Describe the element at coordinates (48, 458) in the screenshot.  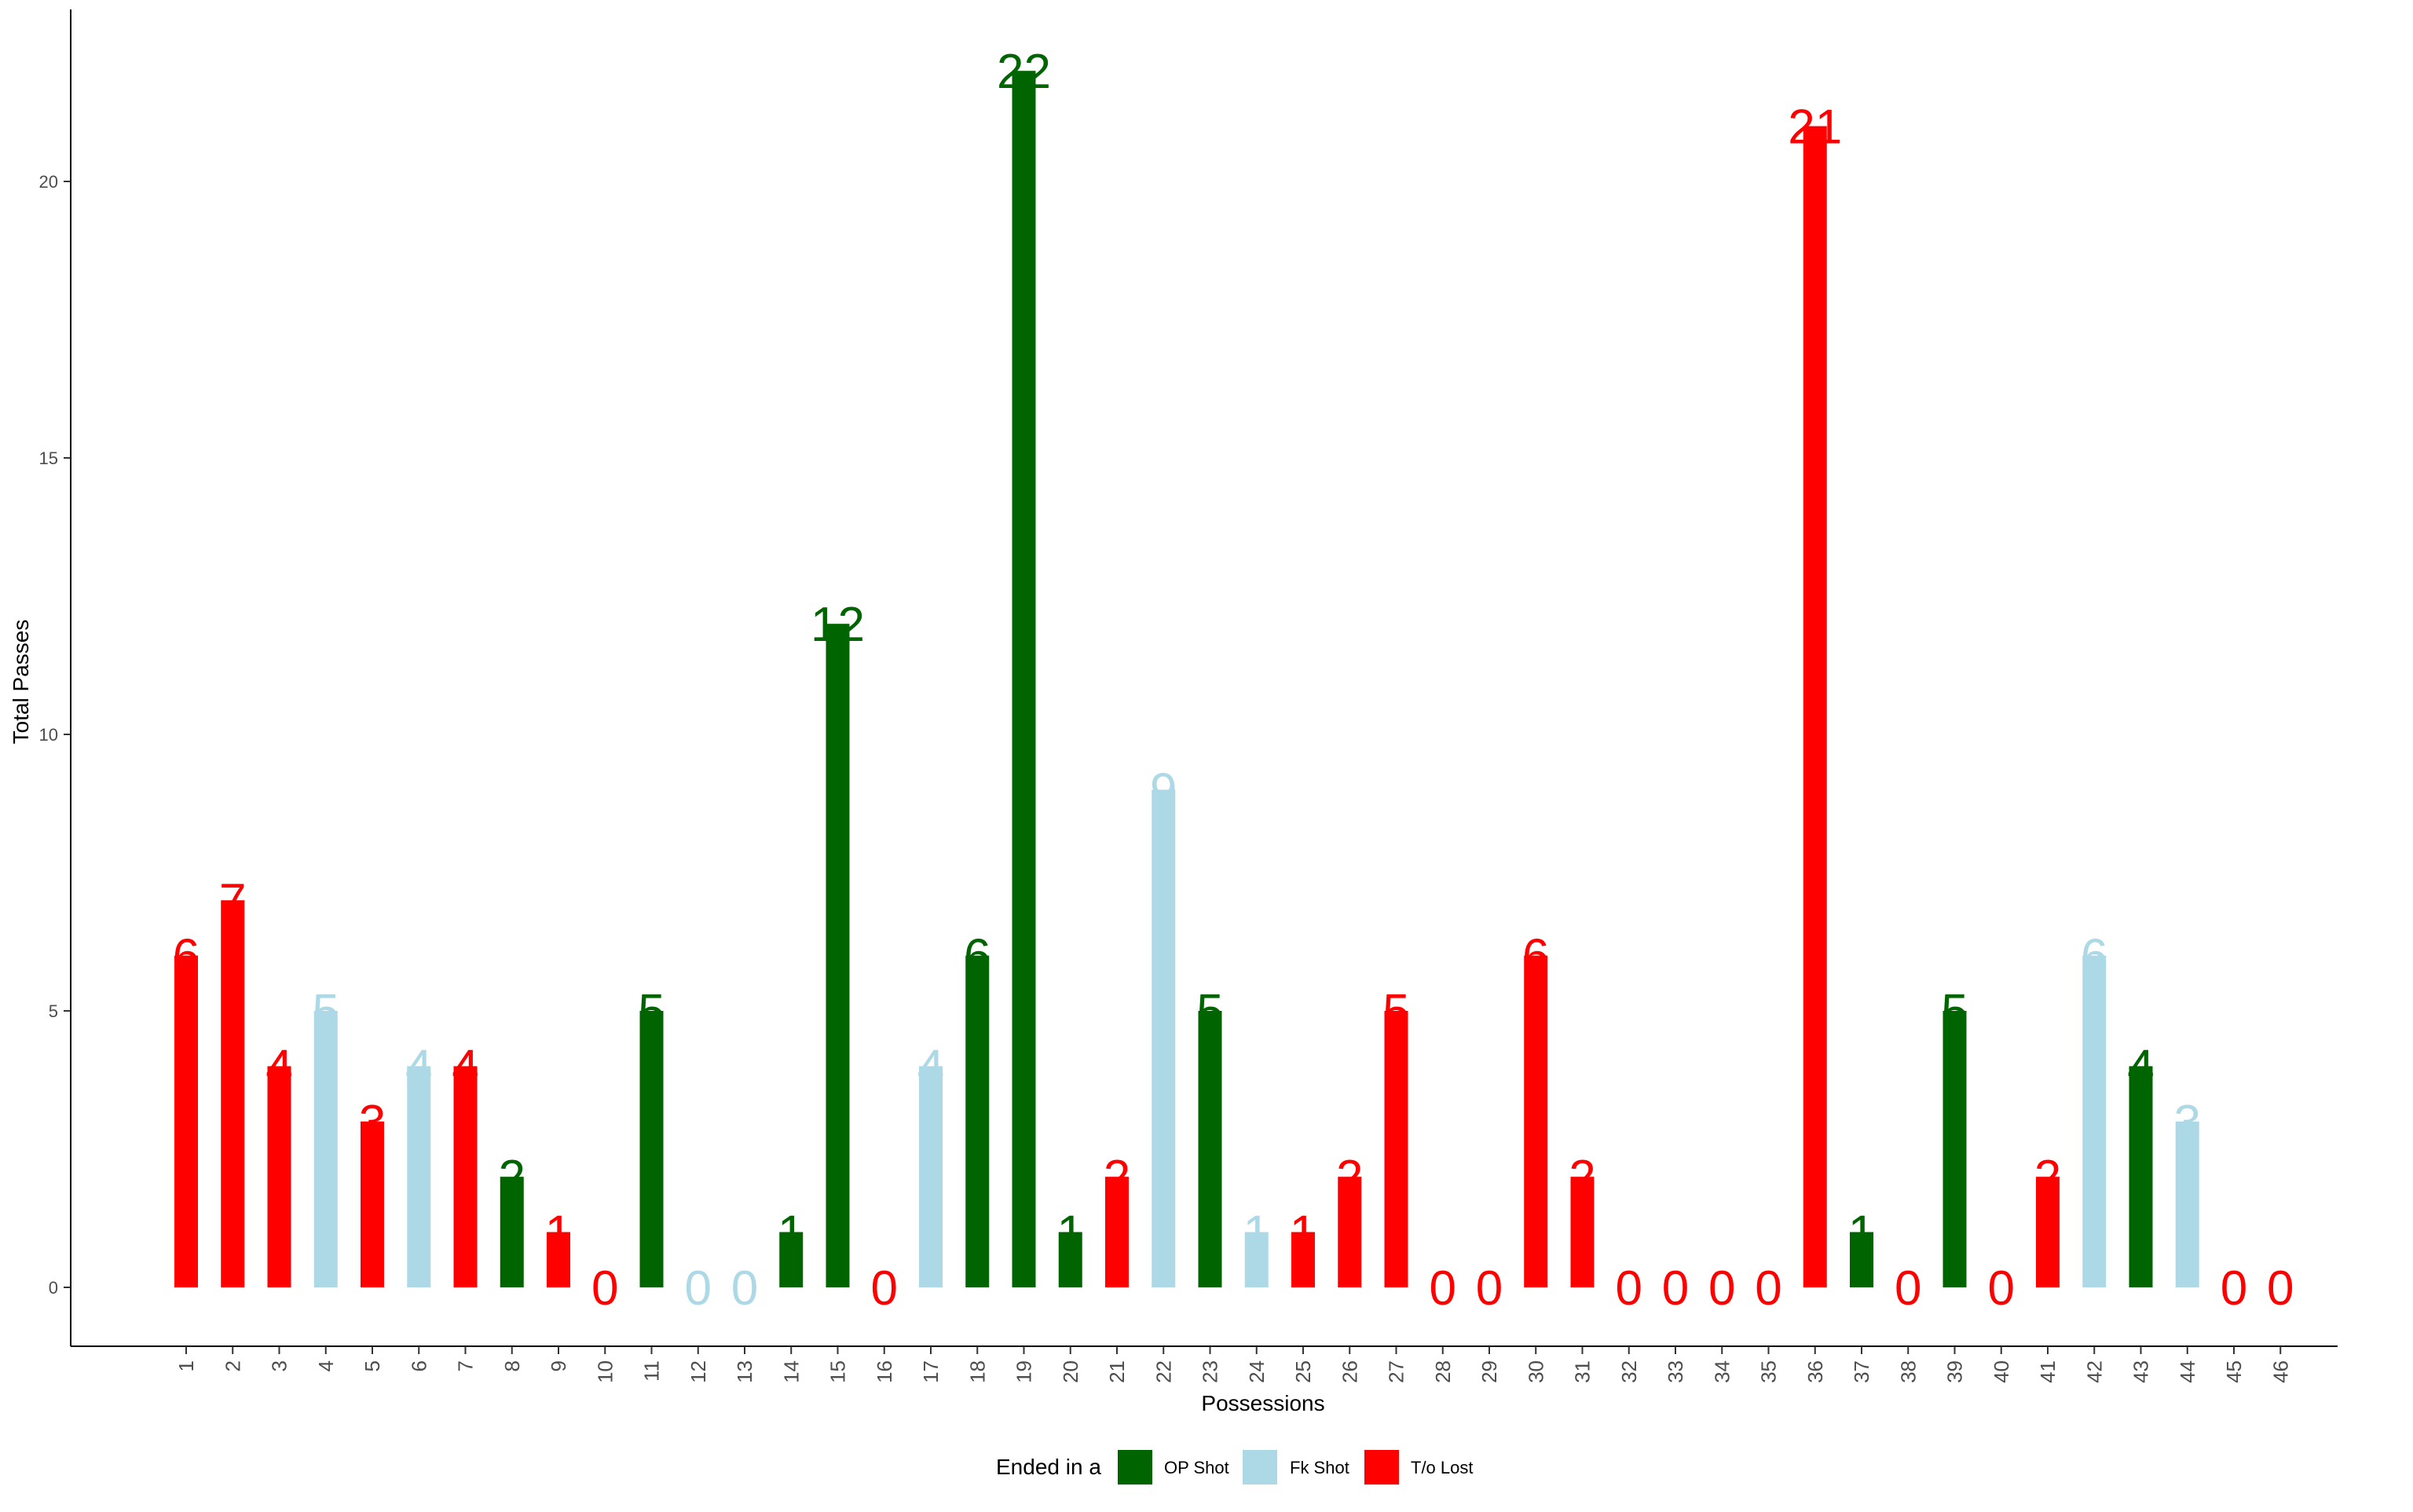
I see `y-tick-label: 15` at that location.